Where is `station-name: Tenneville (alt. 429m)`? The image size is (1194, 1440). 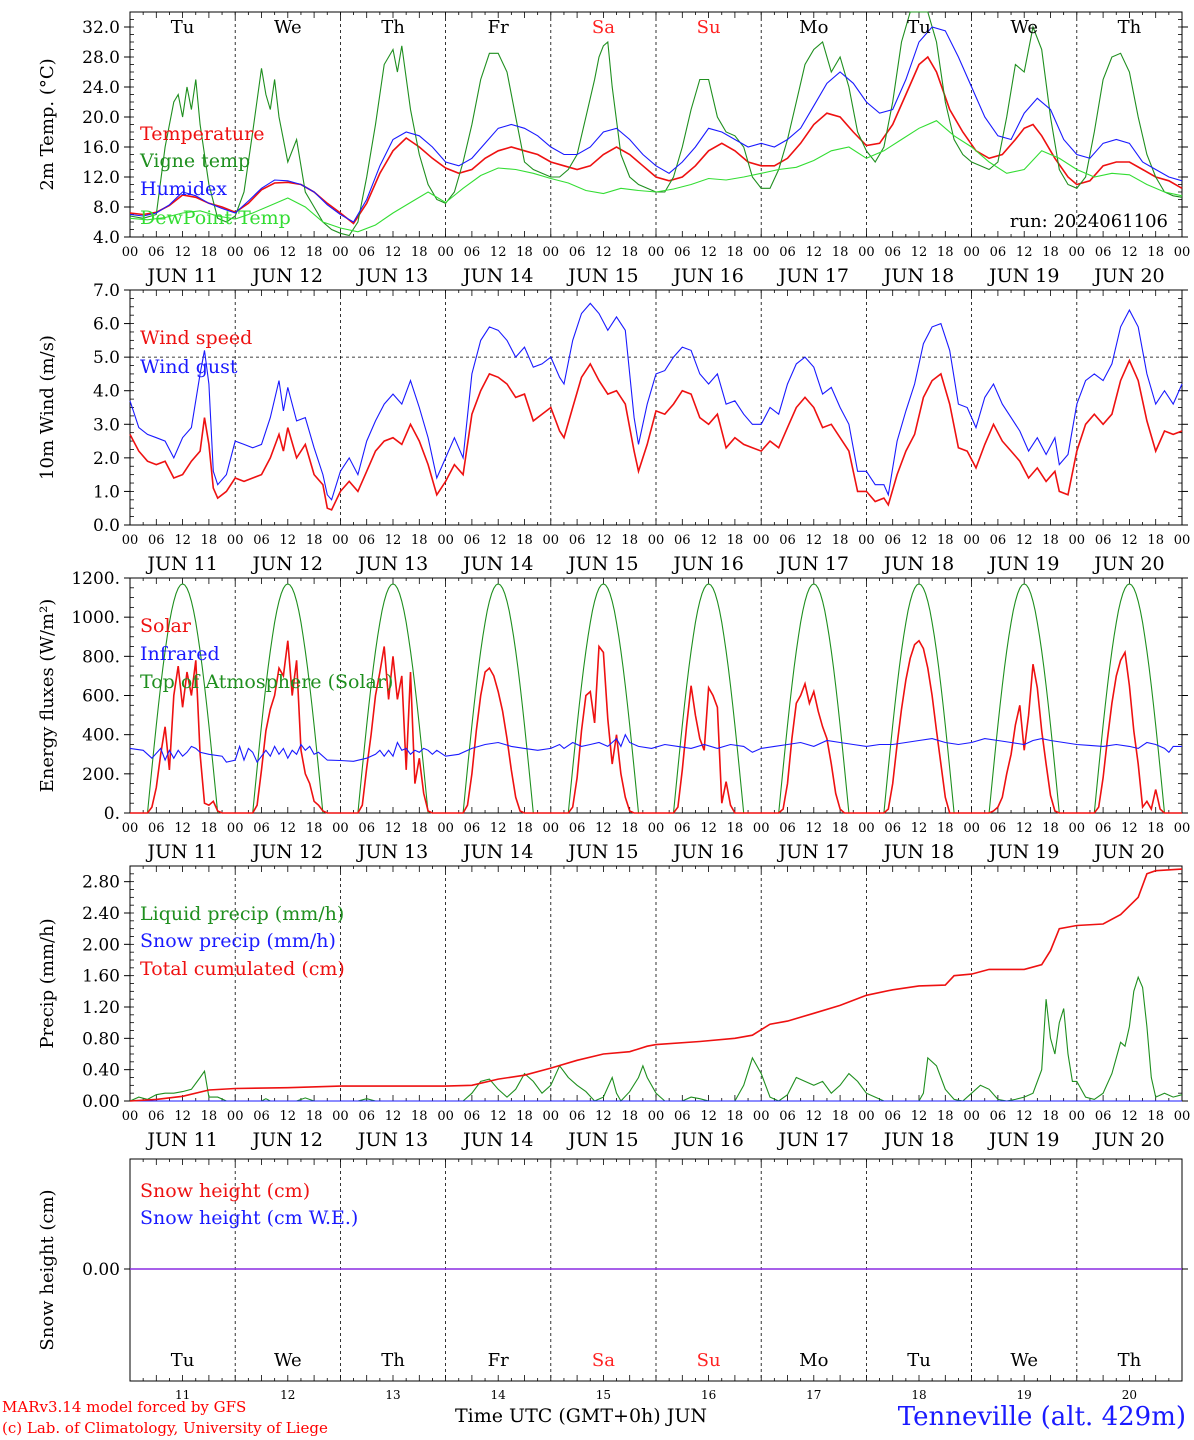 station-name: Tenneville (alt. 429m) is located at coordinates (1041, 1417).